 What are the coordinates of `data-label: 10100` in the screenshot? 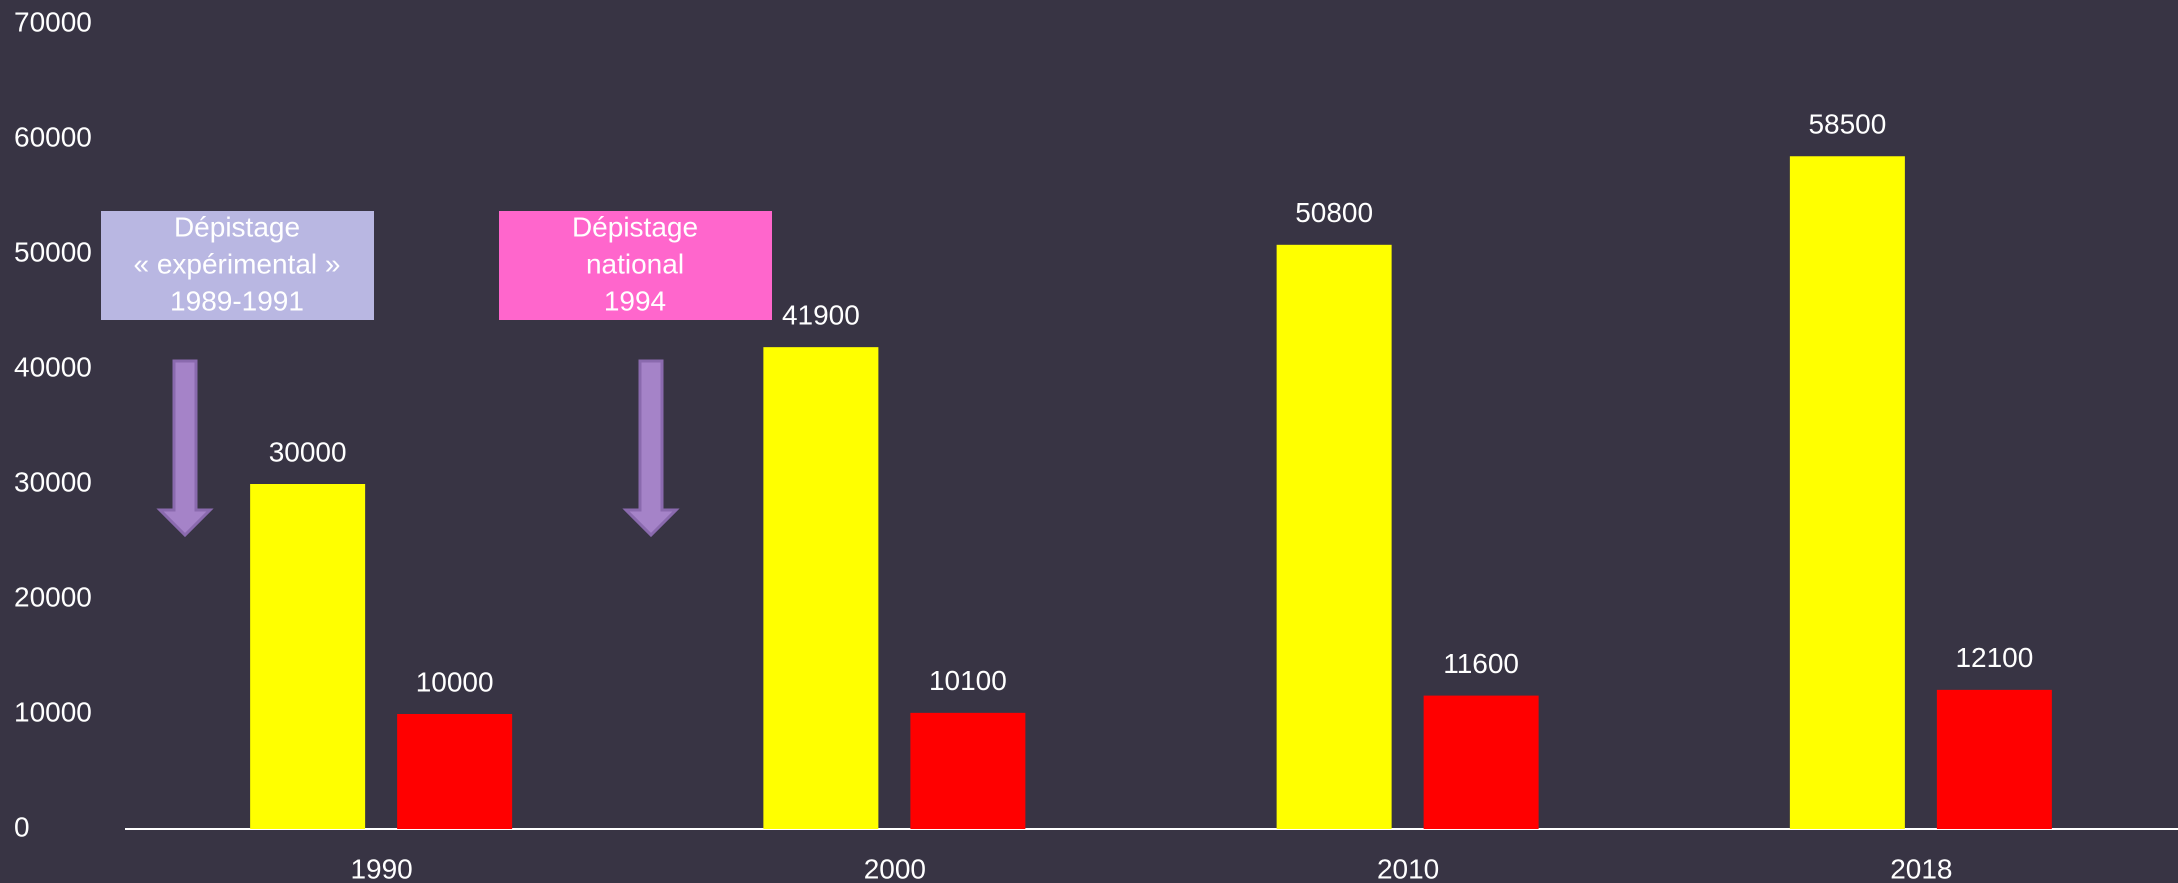 It's located at (968, 680).